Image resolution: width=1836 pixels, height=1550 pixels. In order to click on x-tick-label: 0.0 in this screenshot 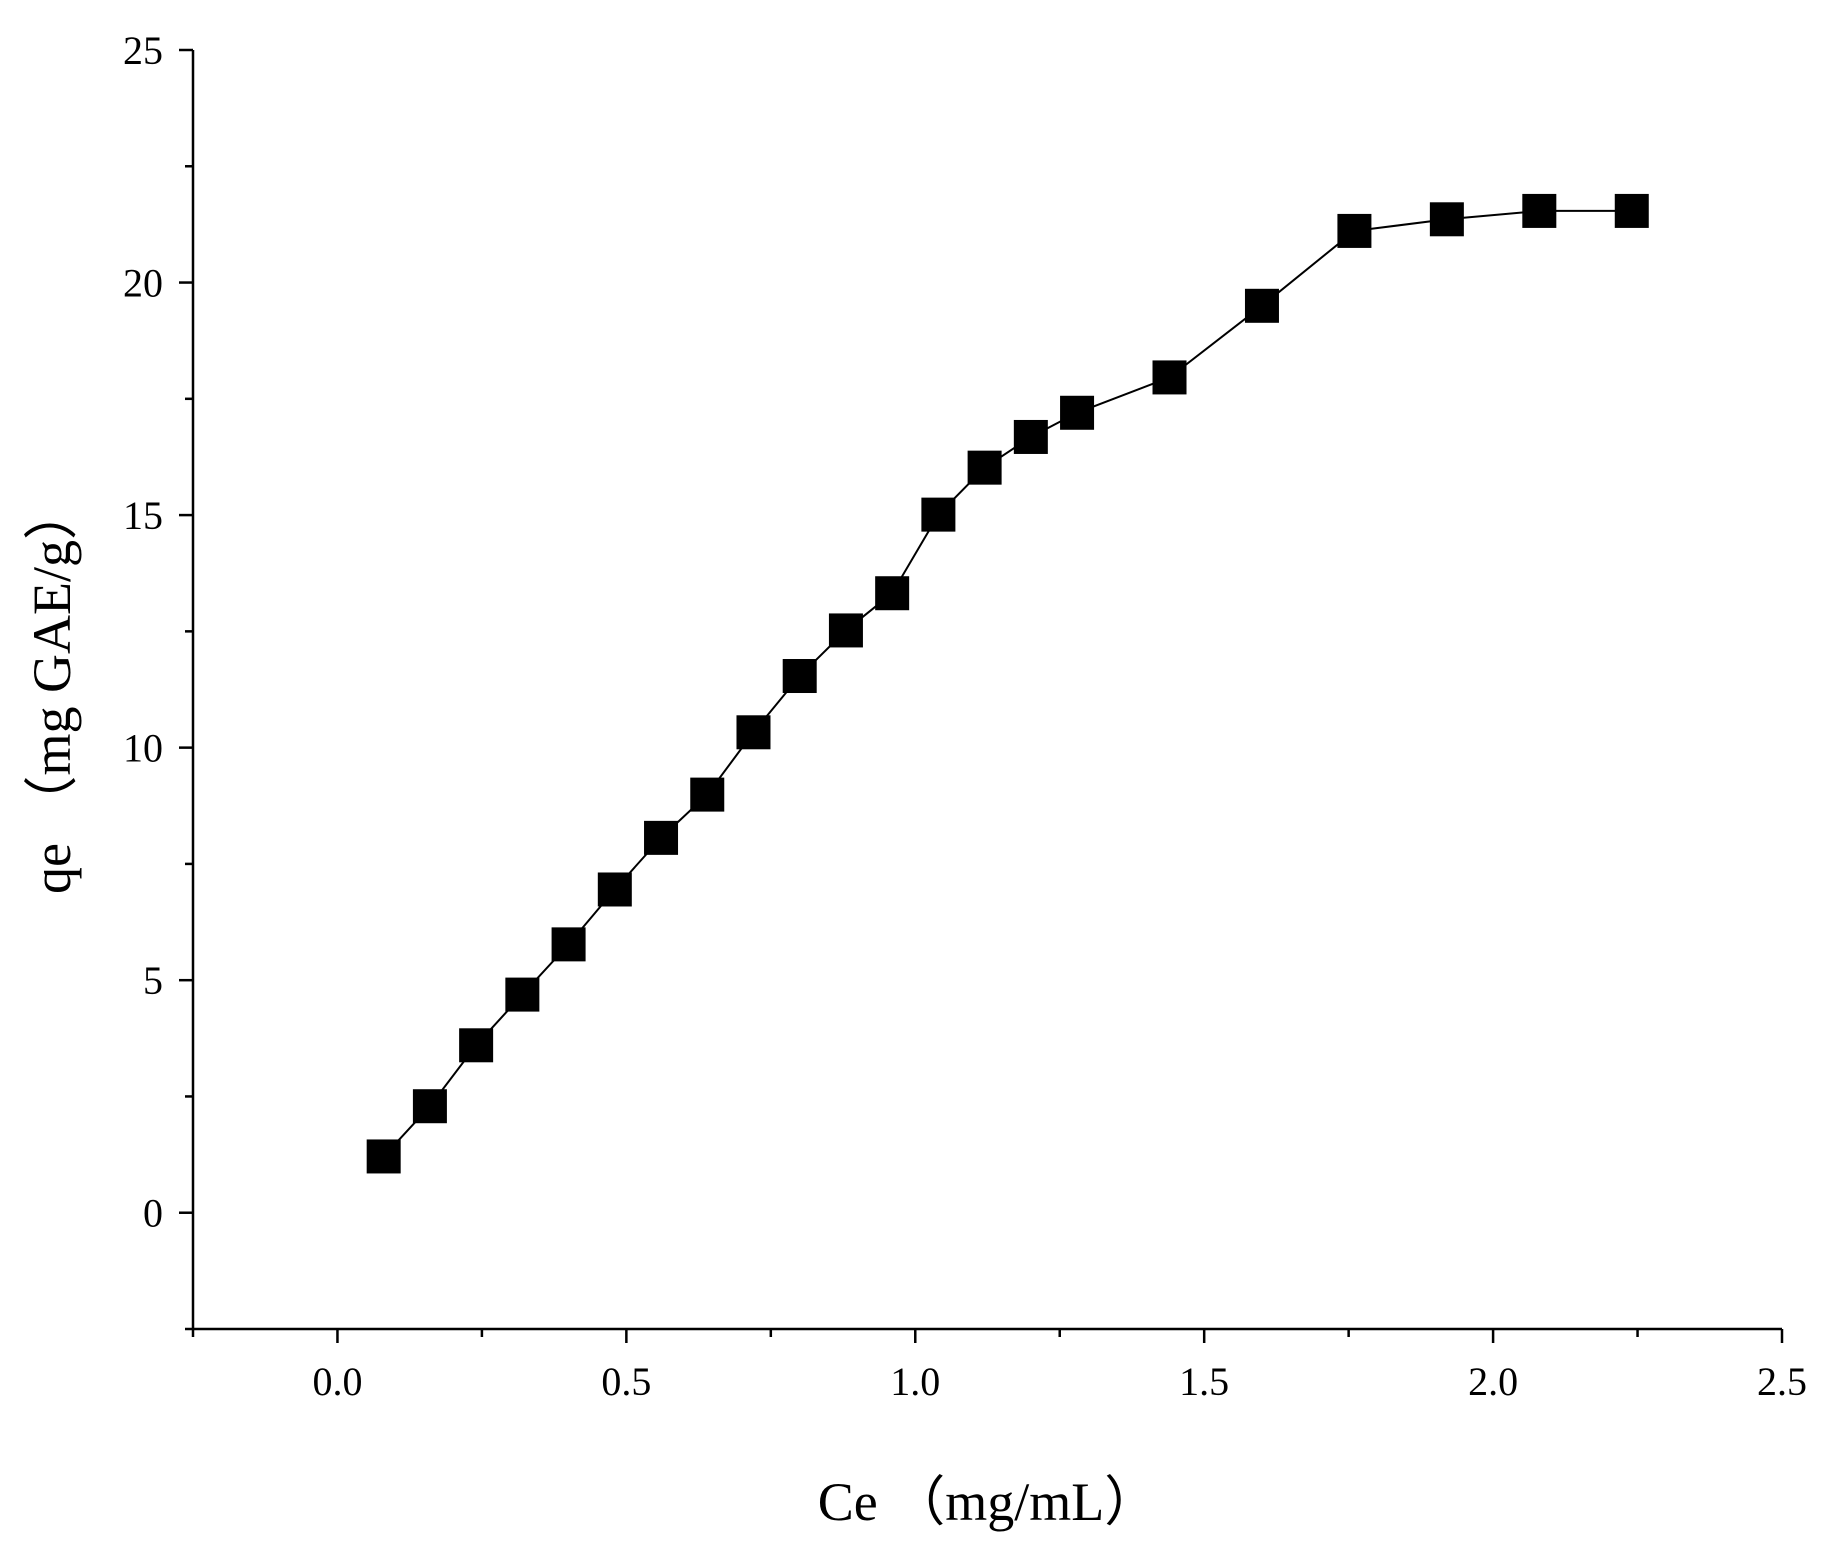, I will do `click(337, 1381)`.